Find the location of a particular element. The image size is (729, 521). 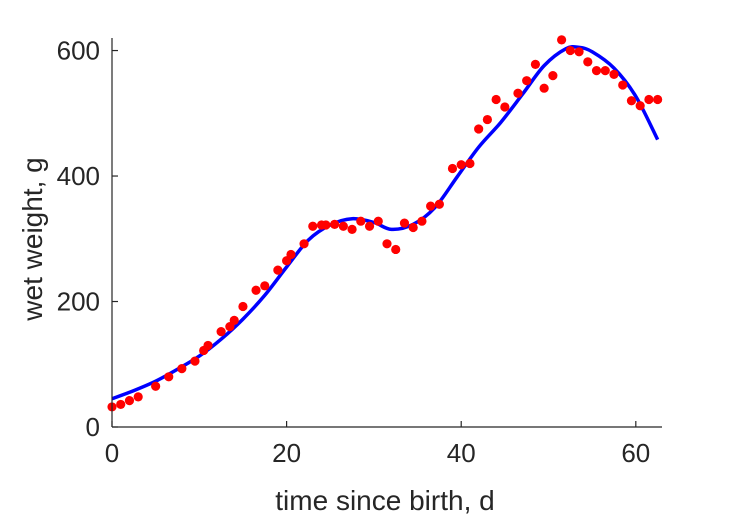

x-tick-label: 20 is located at coordinates (286, 453).